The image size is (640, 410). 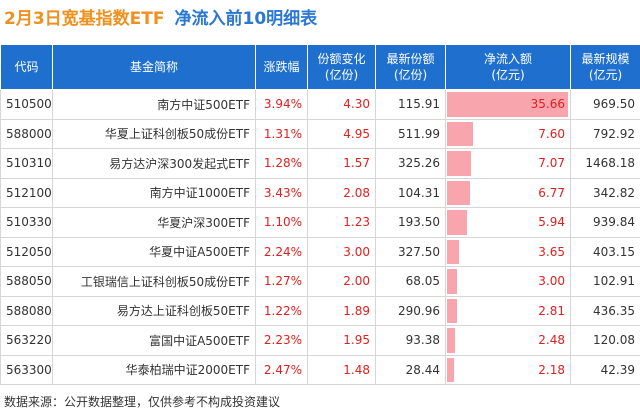 What do you see at coordinates (551, 281) in the screenshot?
I see `cell-text: 3.00` at bounding box center [551, 281].